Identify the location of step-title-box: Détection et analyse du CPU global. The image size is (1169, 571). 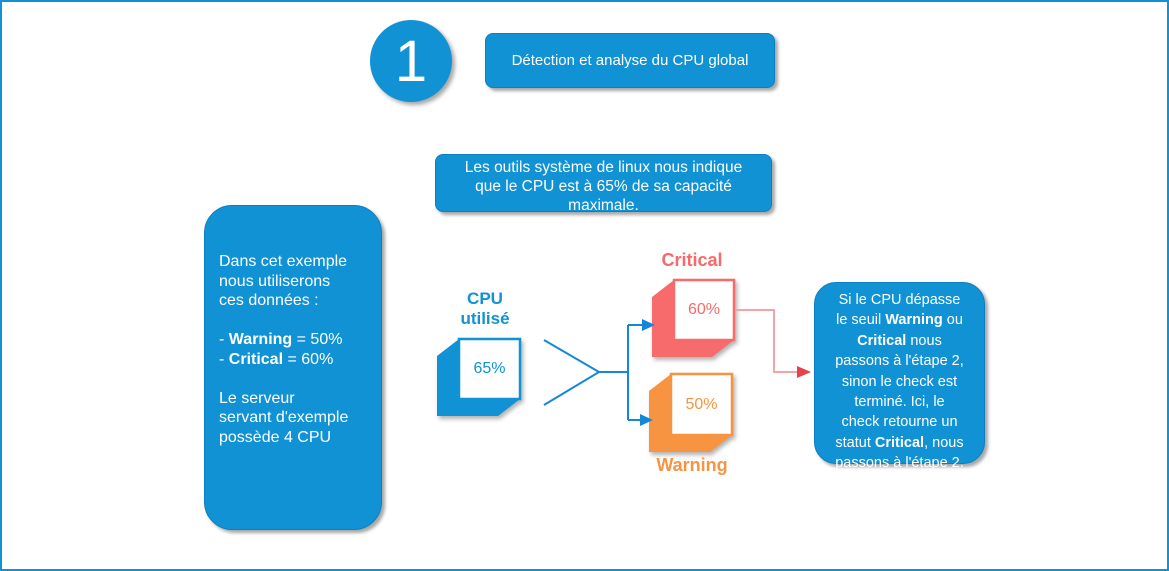
(630, 60).